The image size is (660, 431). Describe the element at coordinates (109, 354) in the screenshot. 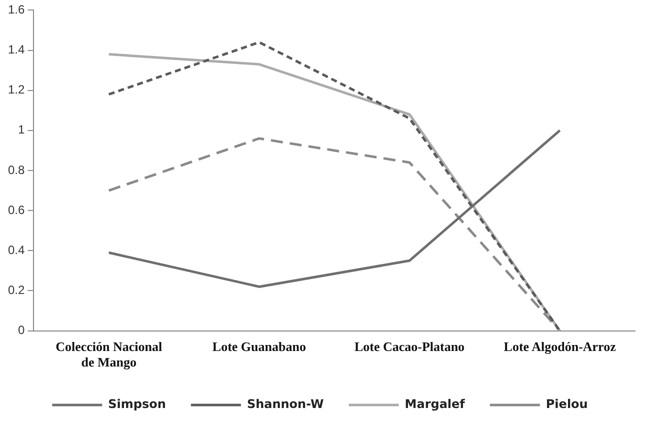

I see `x-tick-label: Colección Nacional de Mango` at that location.